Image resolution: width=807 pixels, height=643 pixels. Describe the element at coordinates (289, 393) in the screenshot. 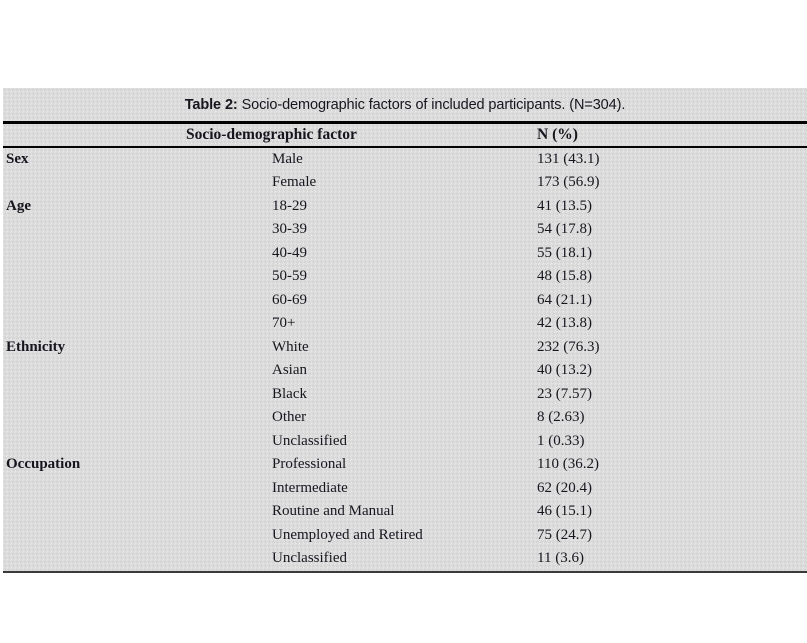

I see `row-level: Black` at that location.